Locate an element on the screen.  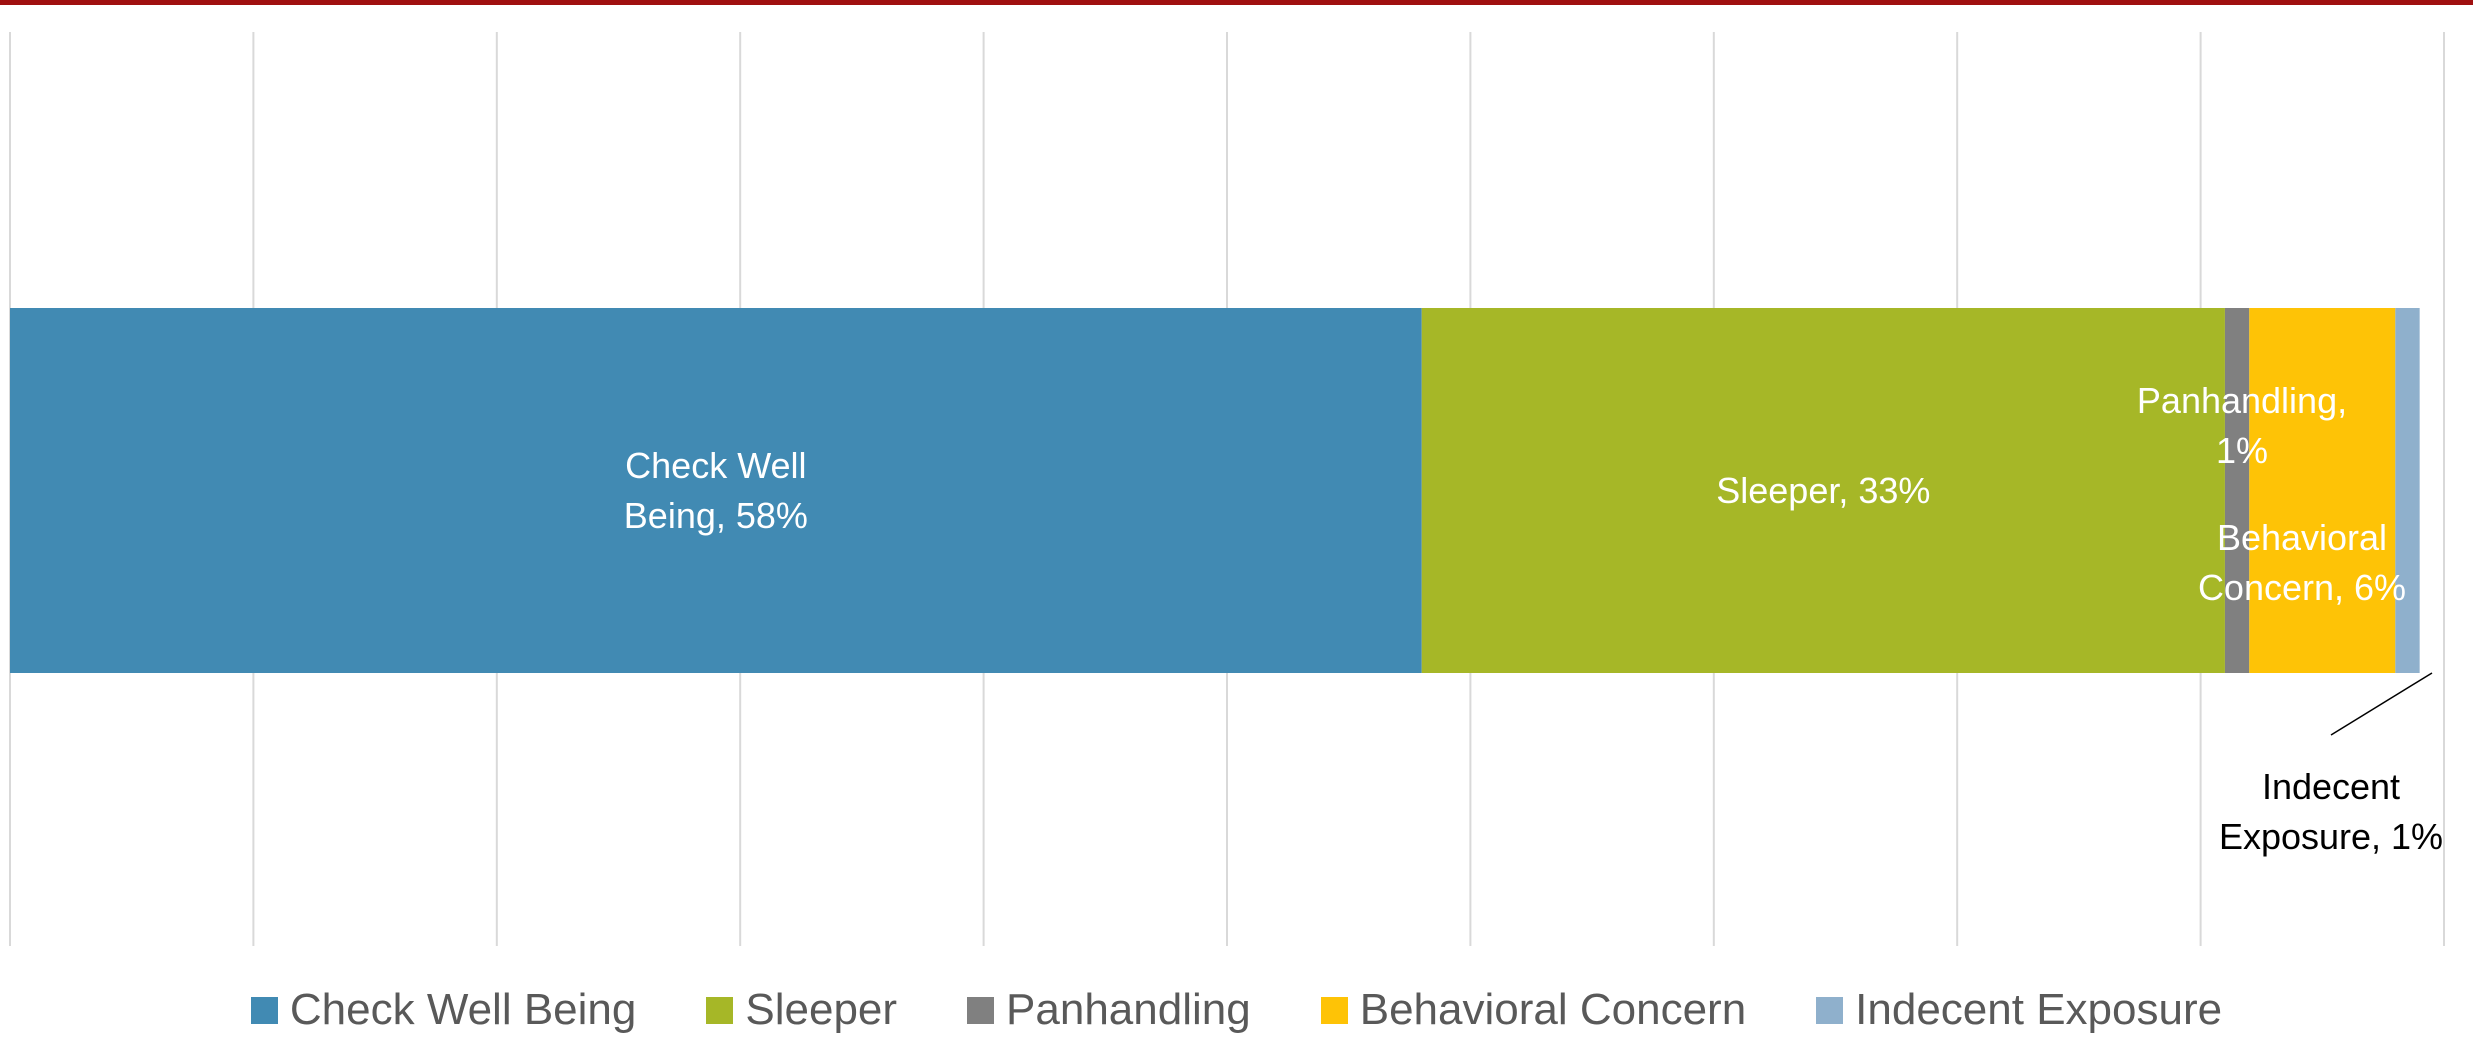
legend-label: Panhandling is located at coordinates (1128, 1009).